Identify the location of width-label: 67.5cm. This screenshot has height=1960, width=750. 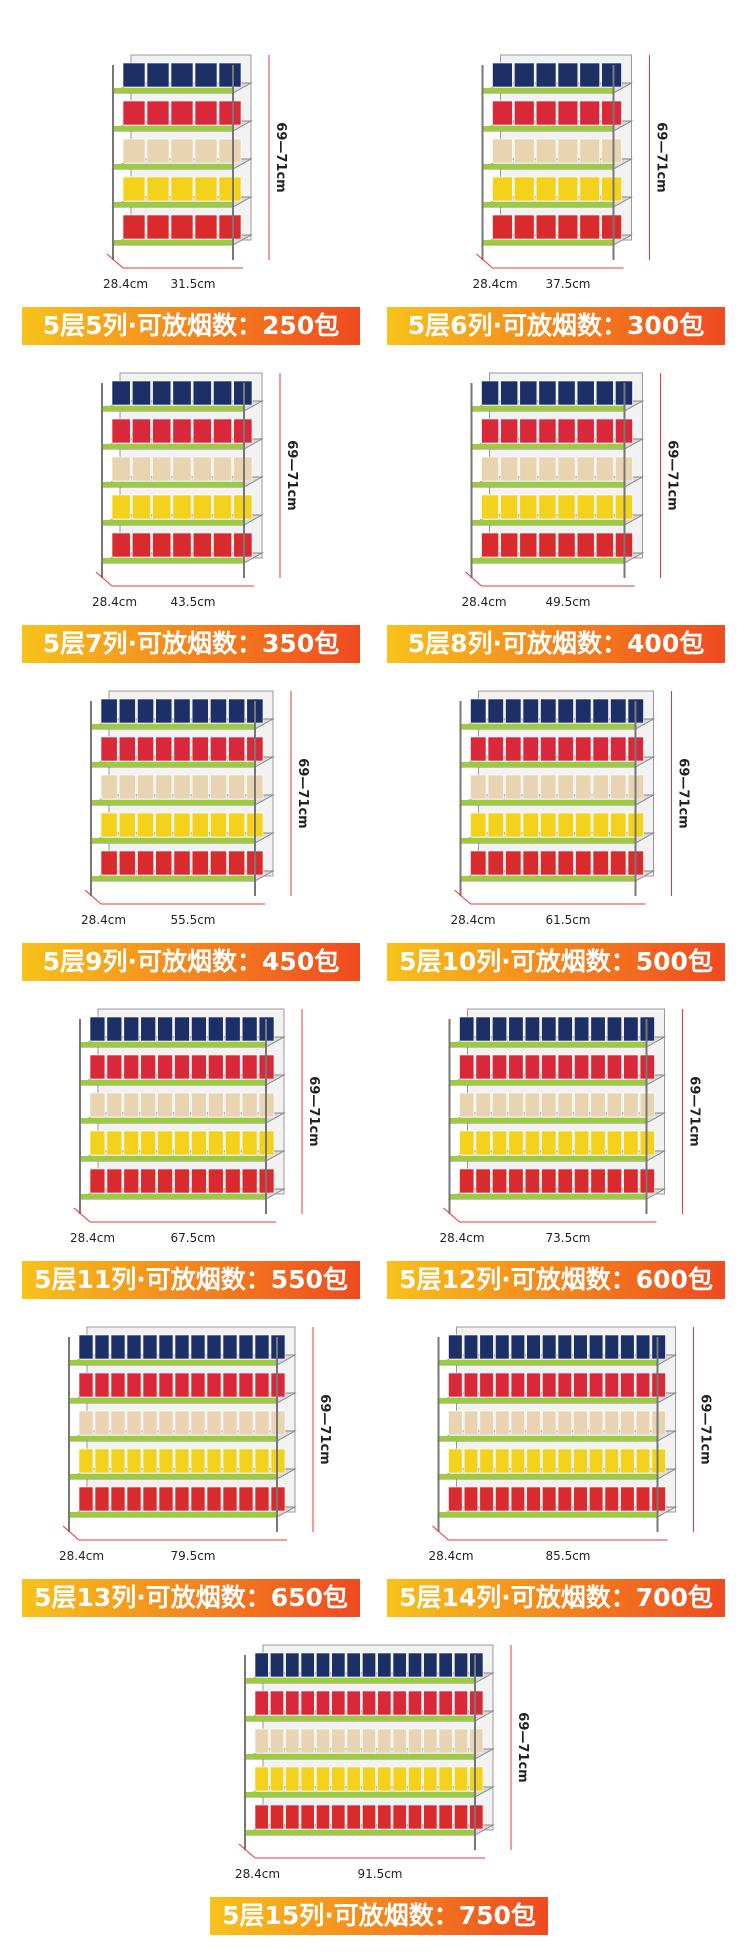
(192, 1238).